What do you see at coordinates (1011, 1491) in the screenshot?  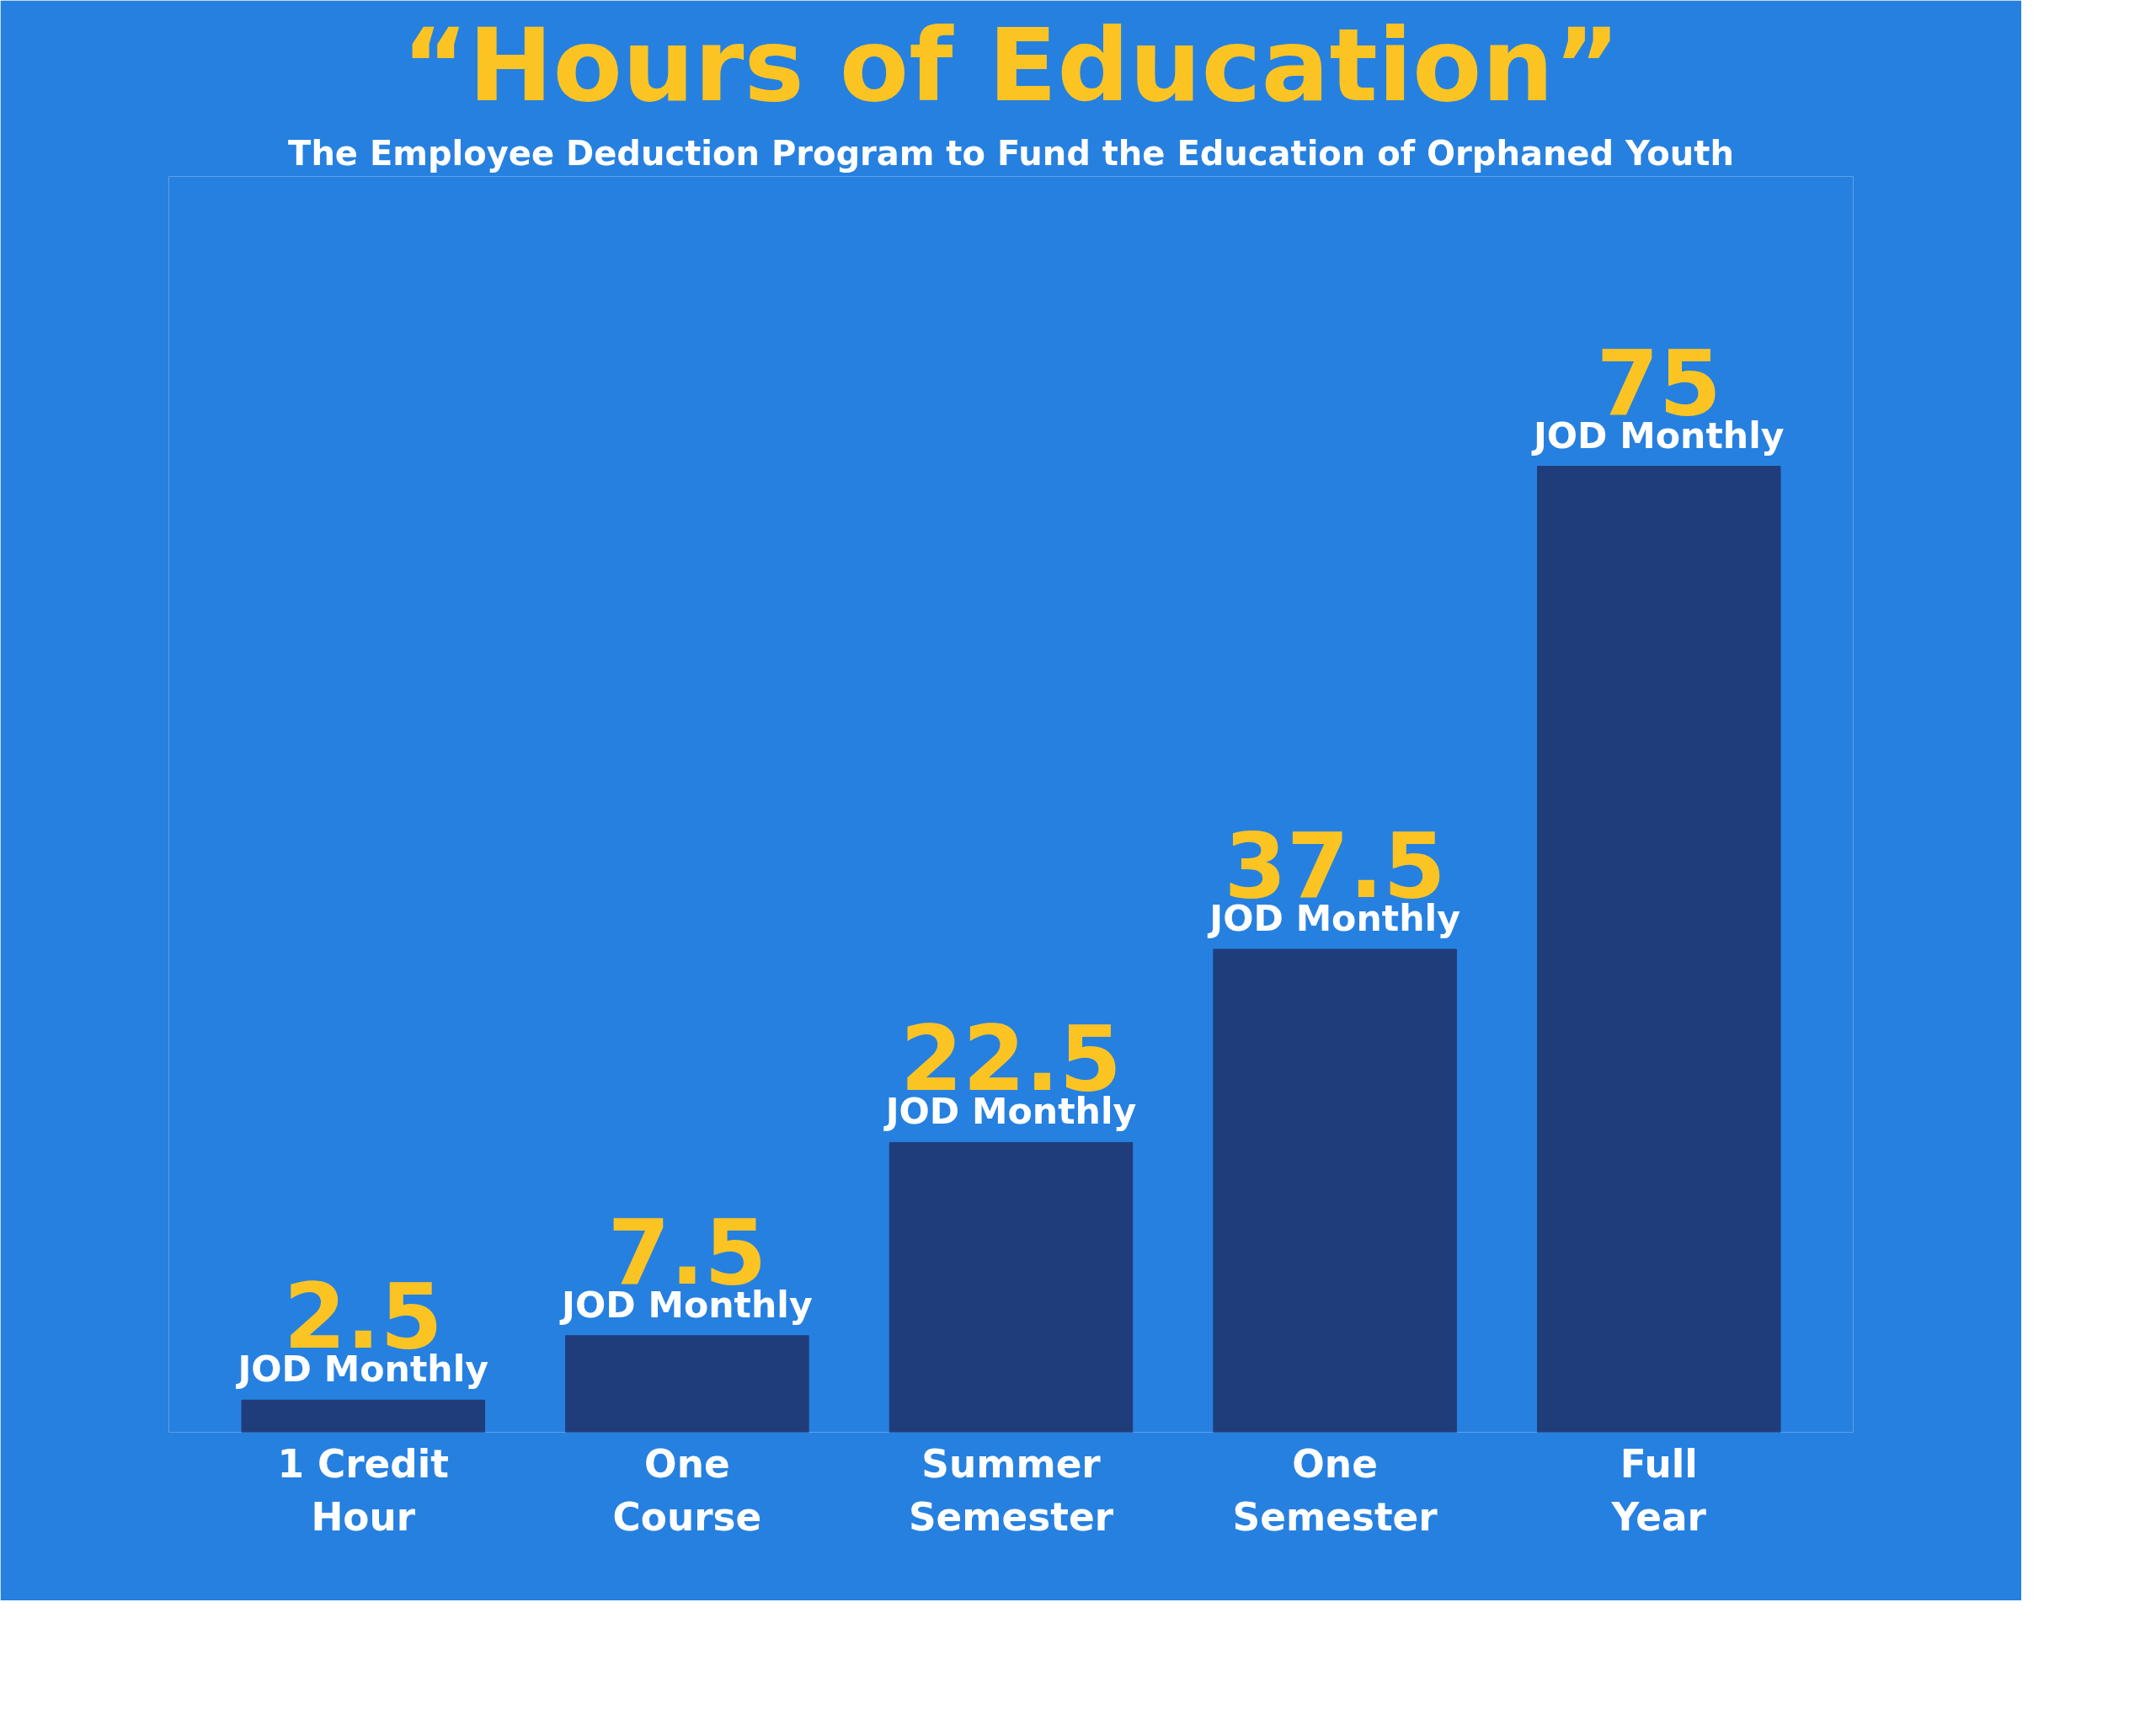 I see `x-tick-label: Summer Semester` at bounding box center [1011, 1491].